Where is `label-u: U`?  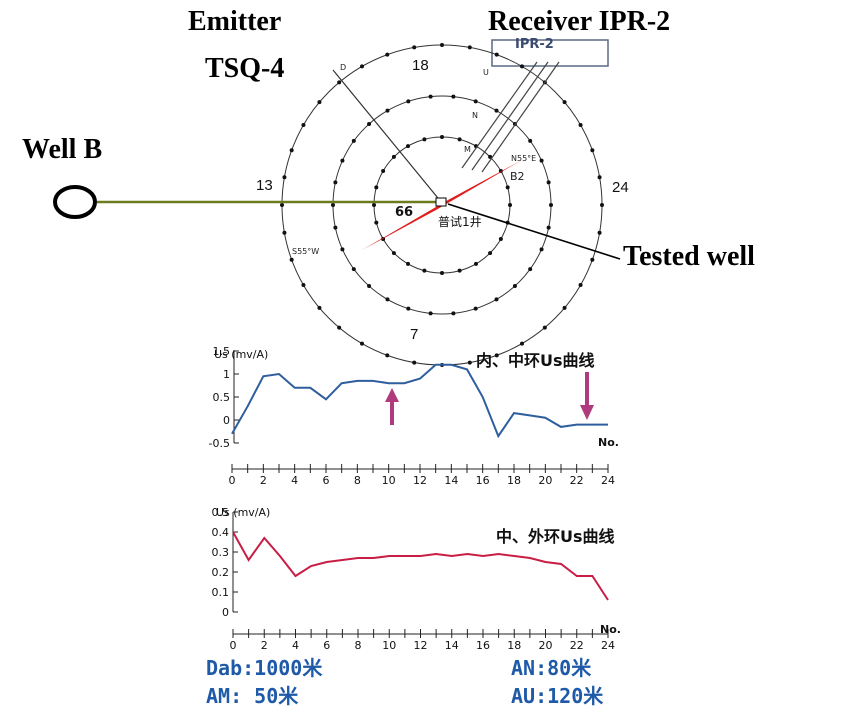
label-u: U is located at coordinates (486, 72).